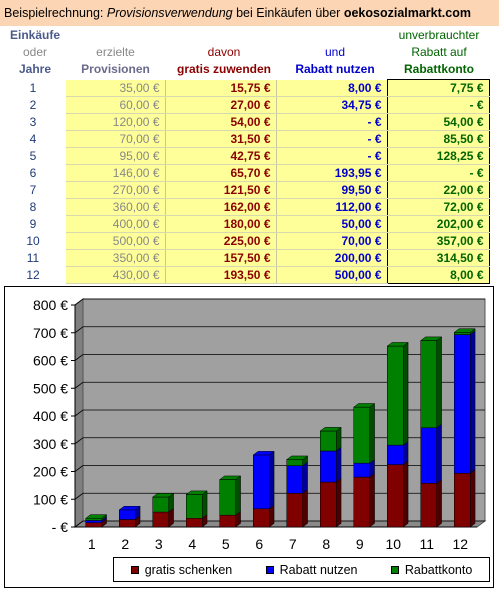 The width and height of the screenshot is (499, 591). What do you see at coordinates (33, 190) in the screenshot?
I see `cell-year: 7` at bounding box center [33, 190].